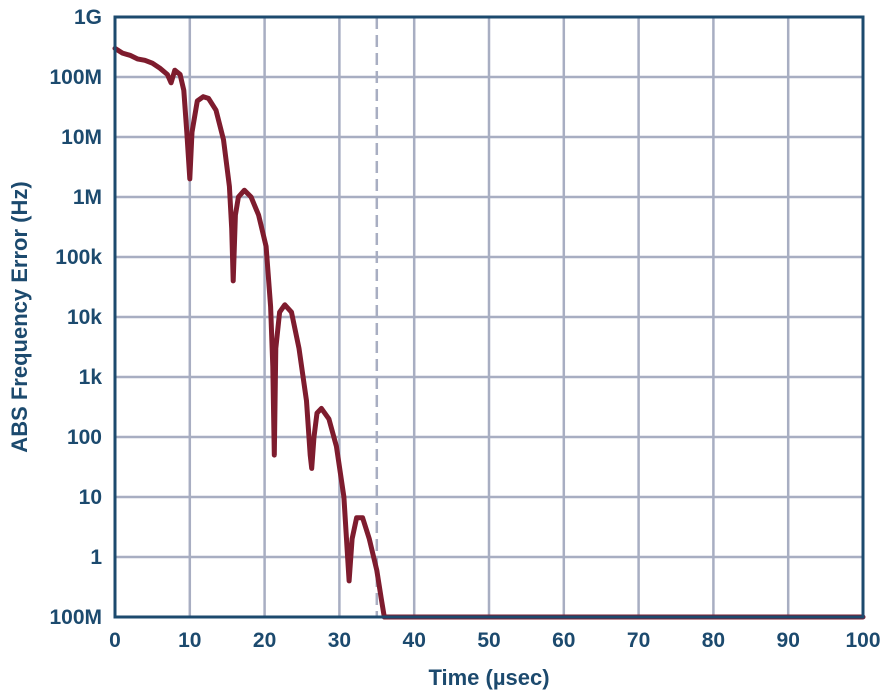 The height and width of the screenshot is (698, 895). Describe the element at coordinates (264, 640) in the screenshot. I see `x-tick-label: 20` at that location.